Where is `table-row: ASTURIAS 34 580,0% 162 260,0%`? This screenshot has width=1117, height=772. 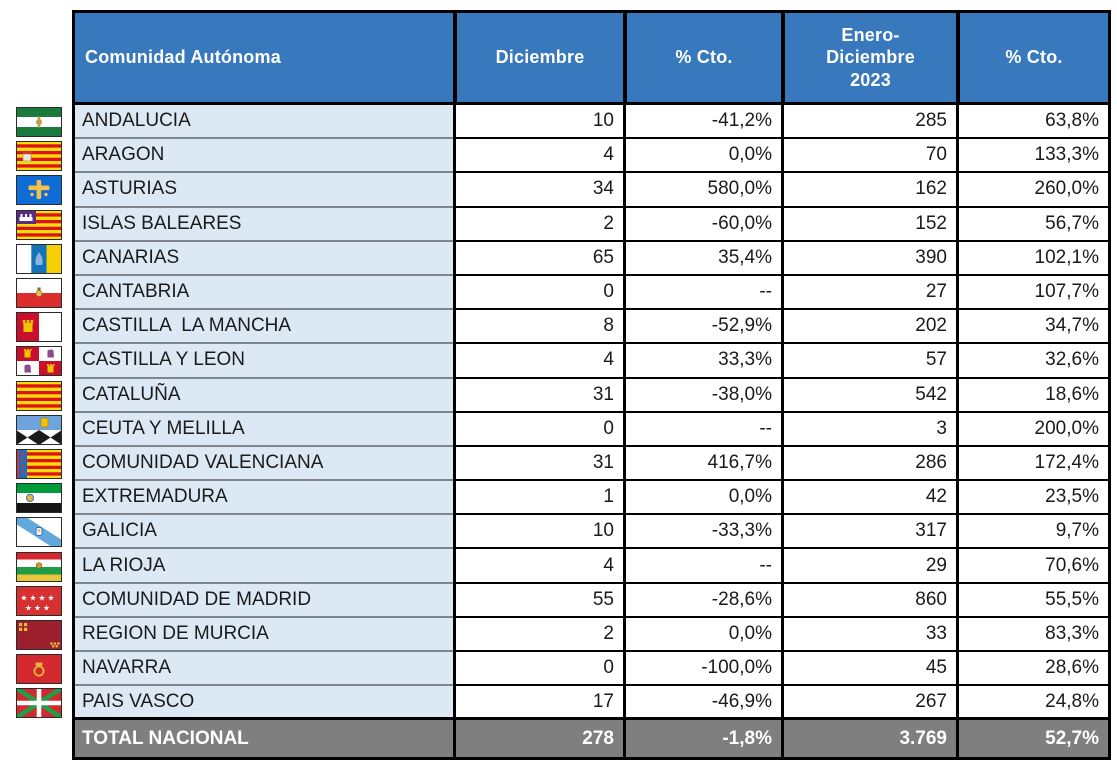
table-row: ASTURIAS 34 580,0% 162 260,0% is located at coordinates (591, 190).